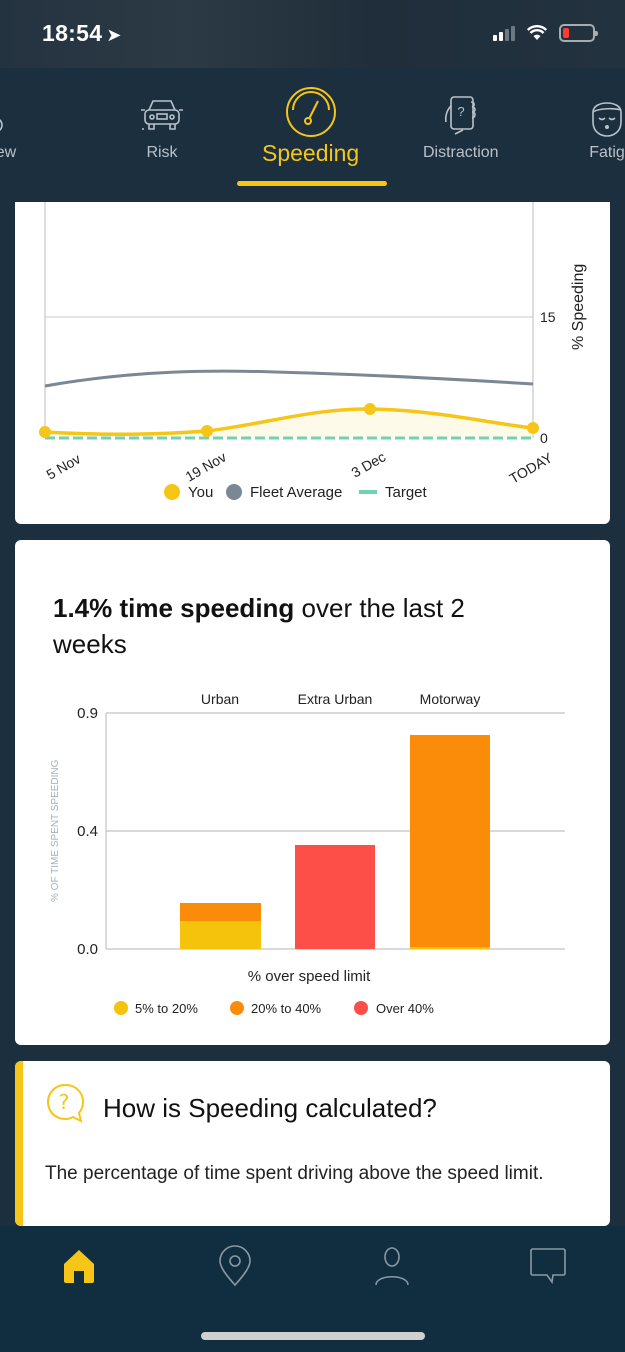 The height and width of the screenshot is (1352, 625). Describe the element at coordinates (309, 976) in the screenshot. I see `x-axis-label: % over speed limit` at that location.